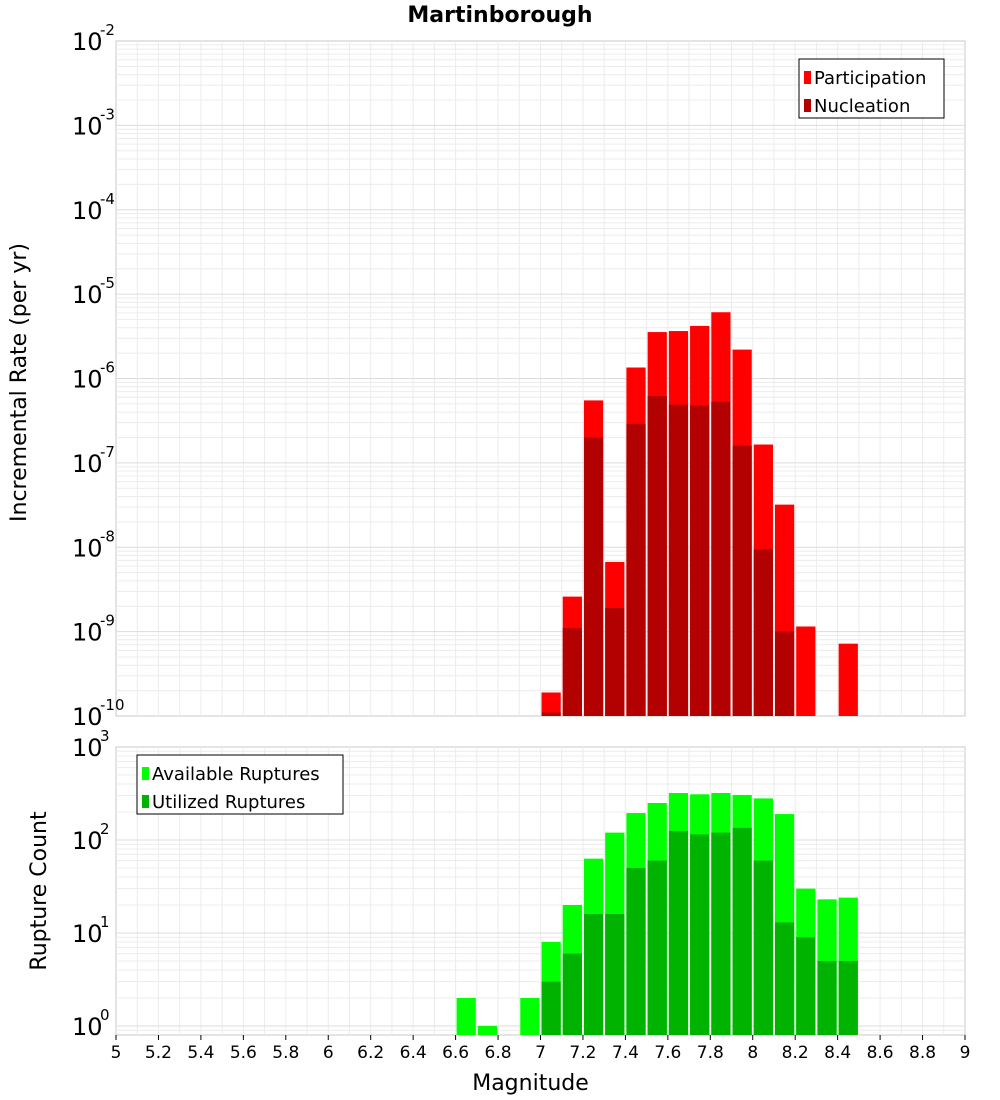 The height and width of the screenshot is (1100, 1000). I want to click on x-tick-label: 5.6, so click(243, 1053).